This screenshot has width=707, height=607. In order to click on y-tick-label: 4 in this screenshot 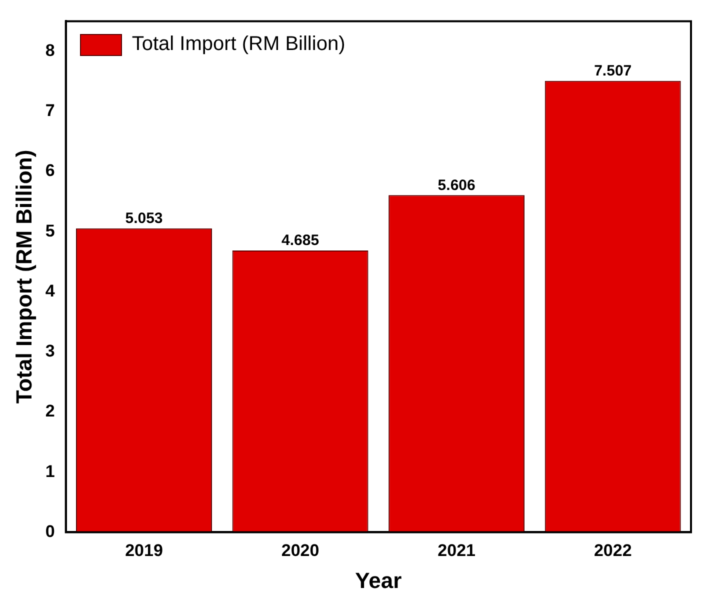, I will do `click(50, 290)`.